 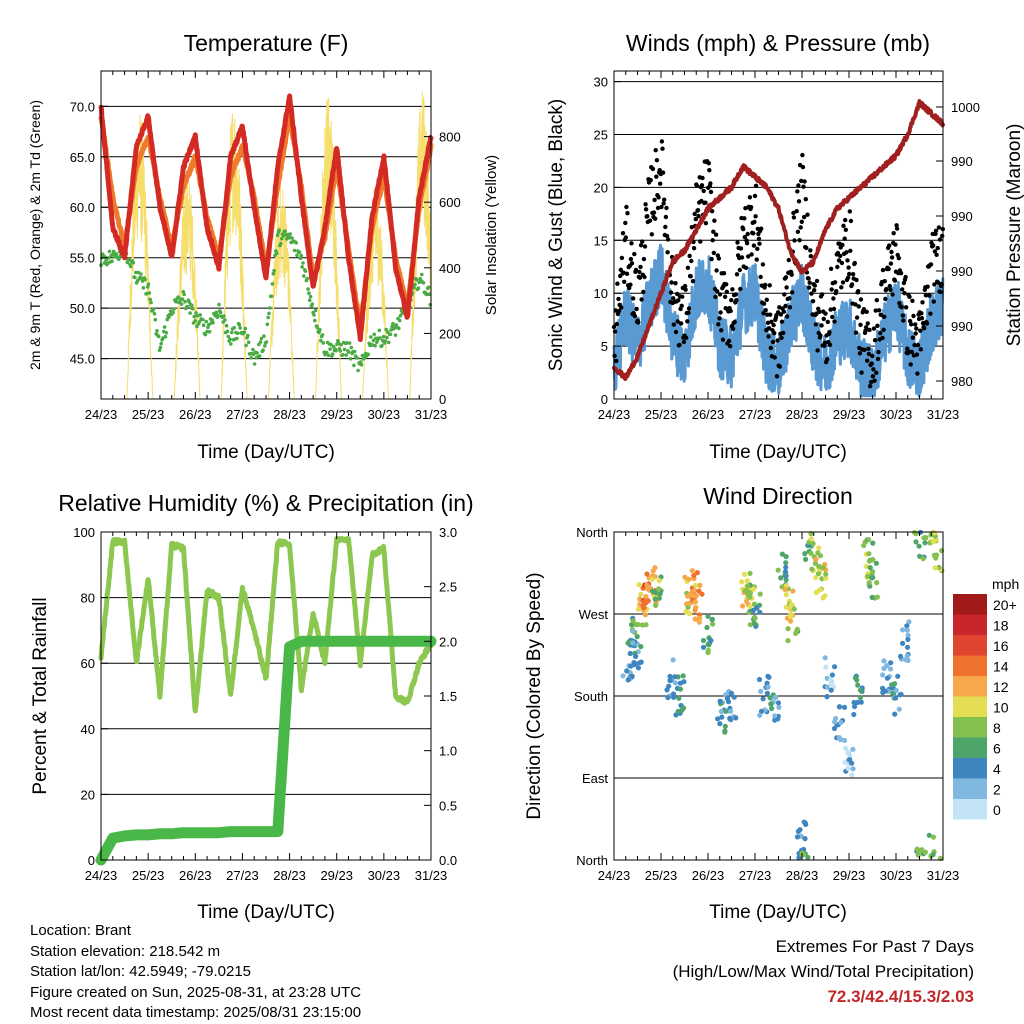 I want to click on wind-left-tick-label: 0, so click(x=604, y=399).